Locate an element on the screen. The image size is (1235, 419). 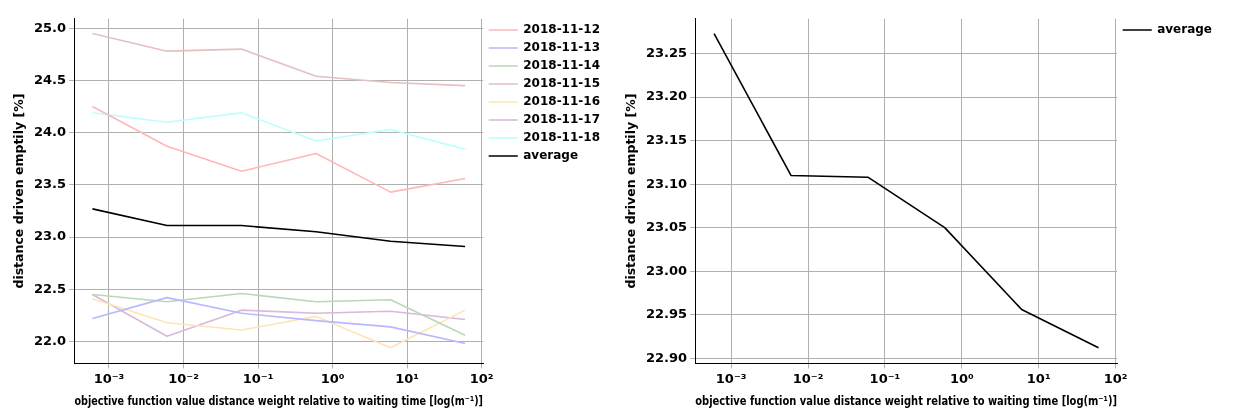
y-tick-label: 24.5 is located at coordinates (50, 79).